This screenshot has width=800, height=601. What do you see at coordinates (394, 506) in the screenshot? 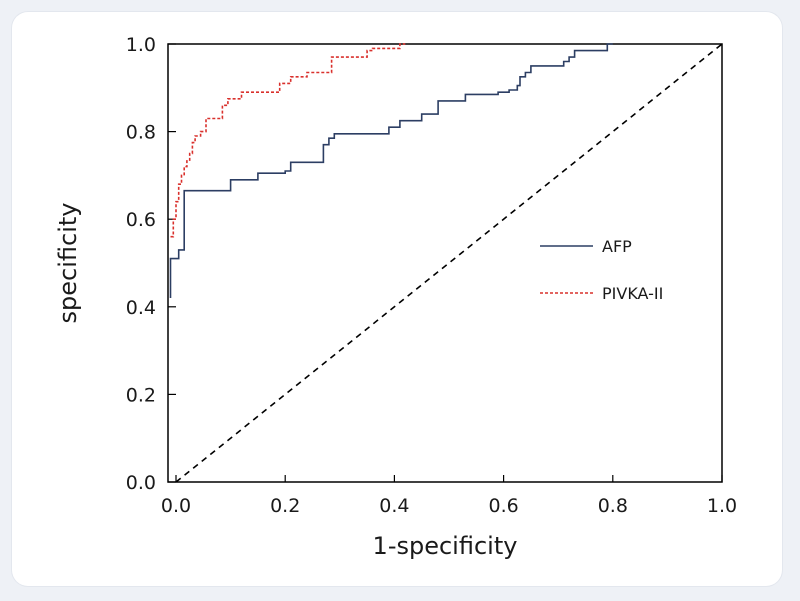
I see `x-tick-label: 0.4` at bounding box center [394, 506].